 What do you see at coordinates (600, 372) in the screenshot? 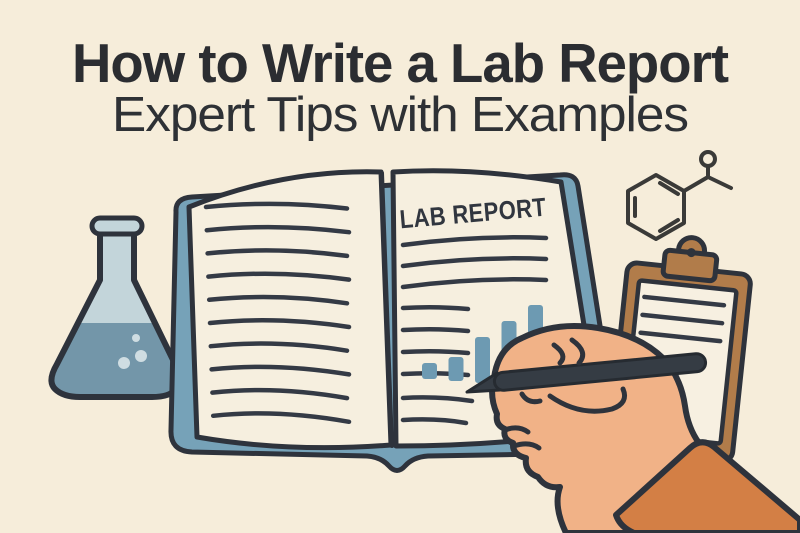
I see `pen-barrel` at bounding box center [600, 372].